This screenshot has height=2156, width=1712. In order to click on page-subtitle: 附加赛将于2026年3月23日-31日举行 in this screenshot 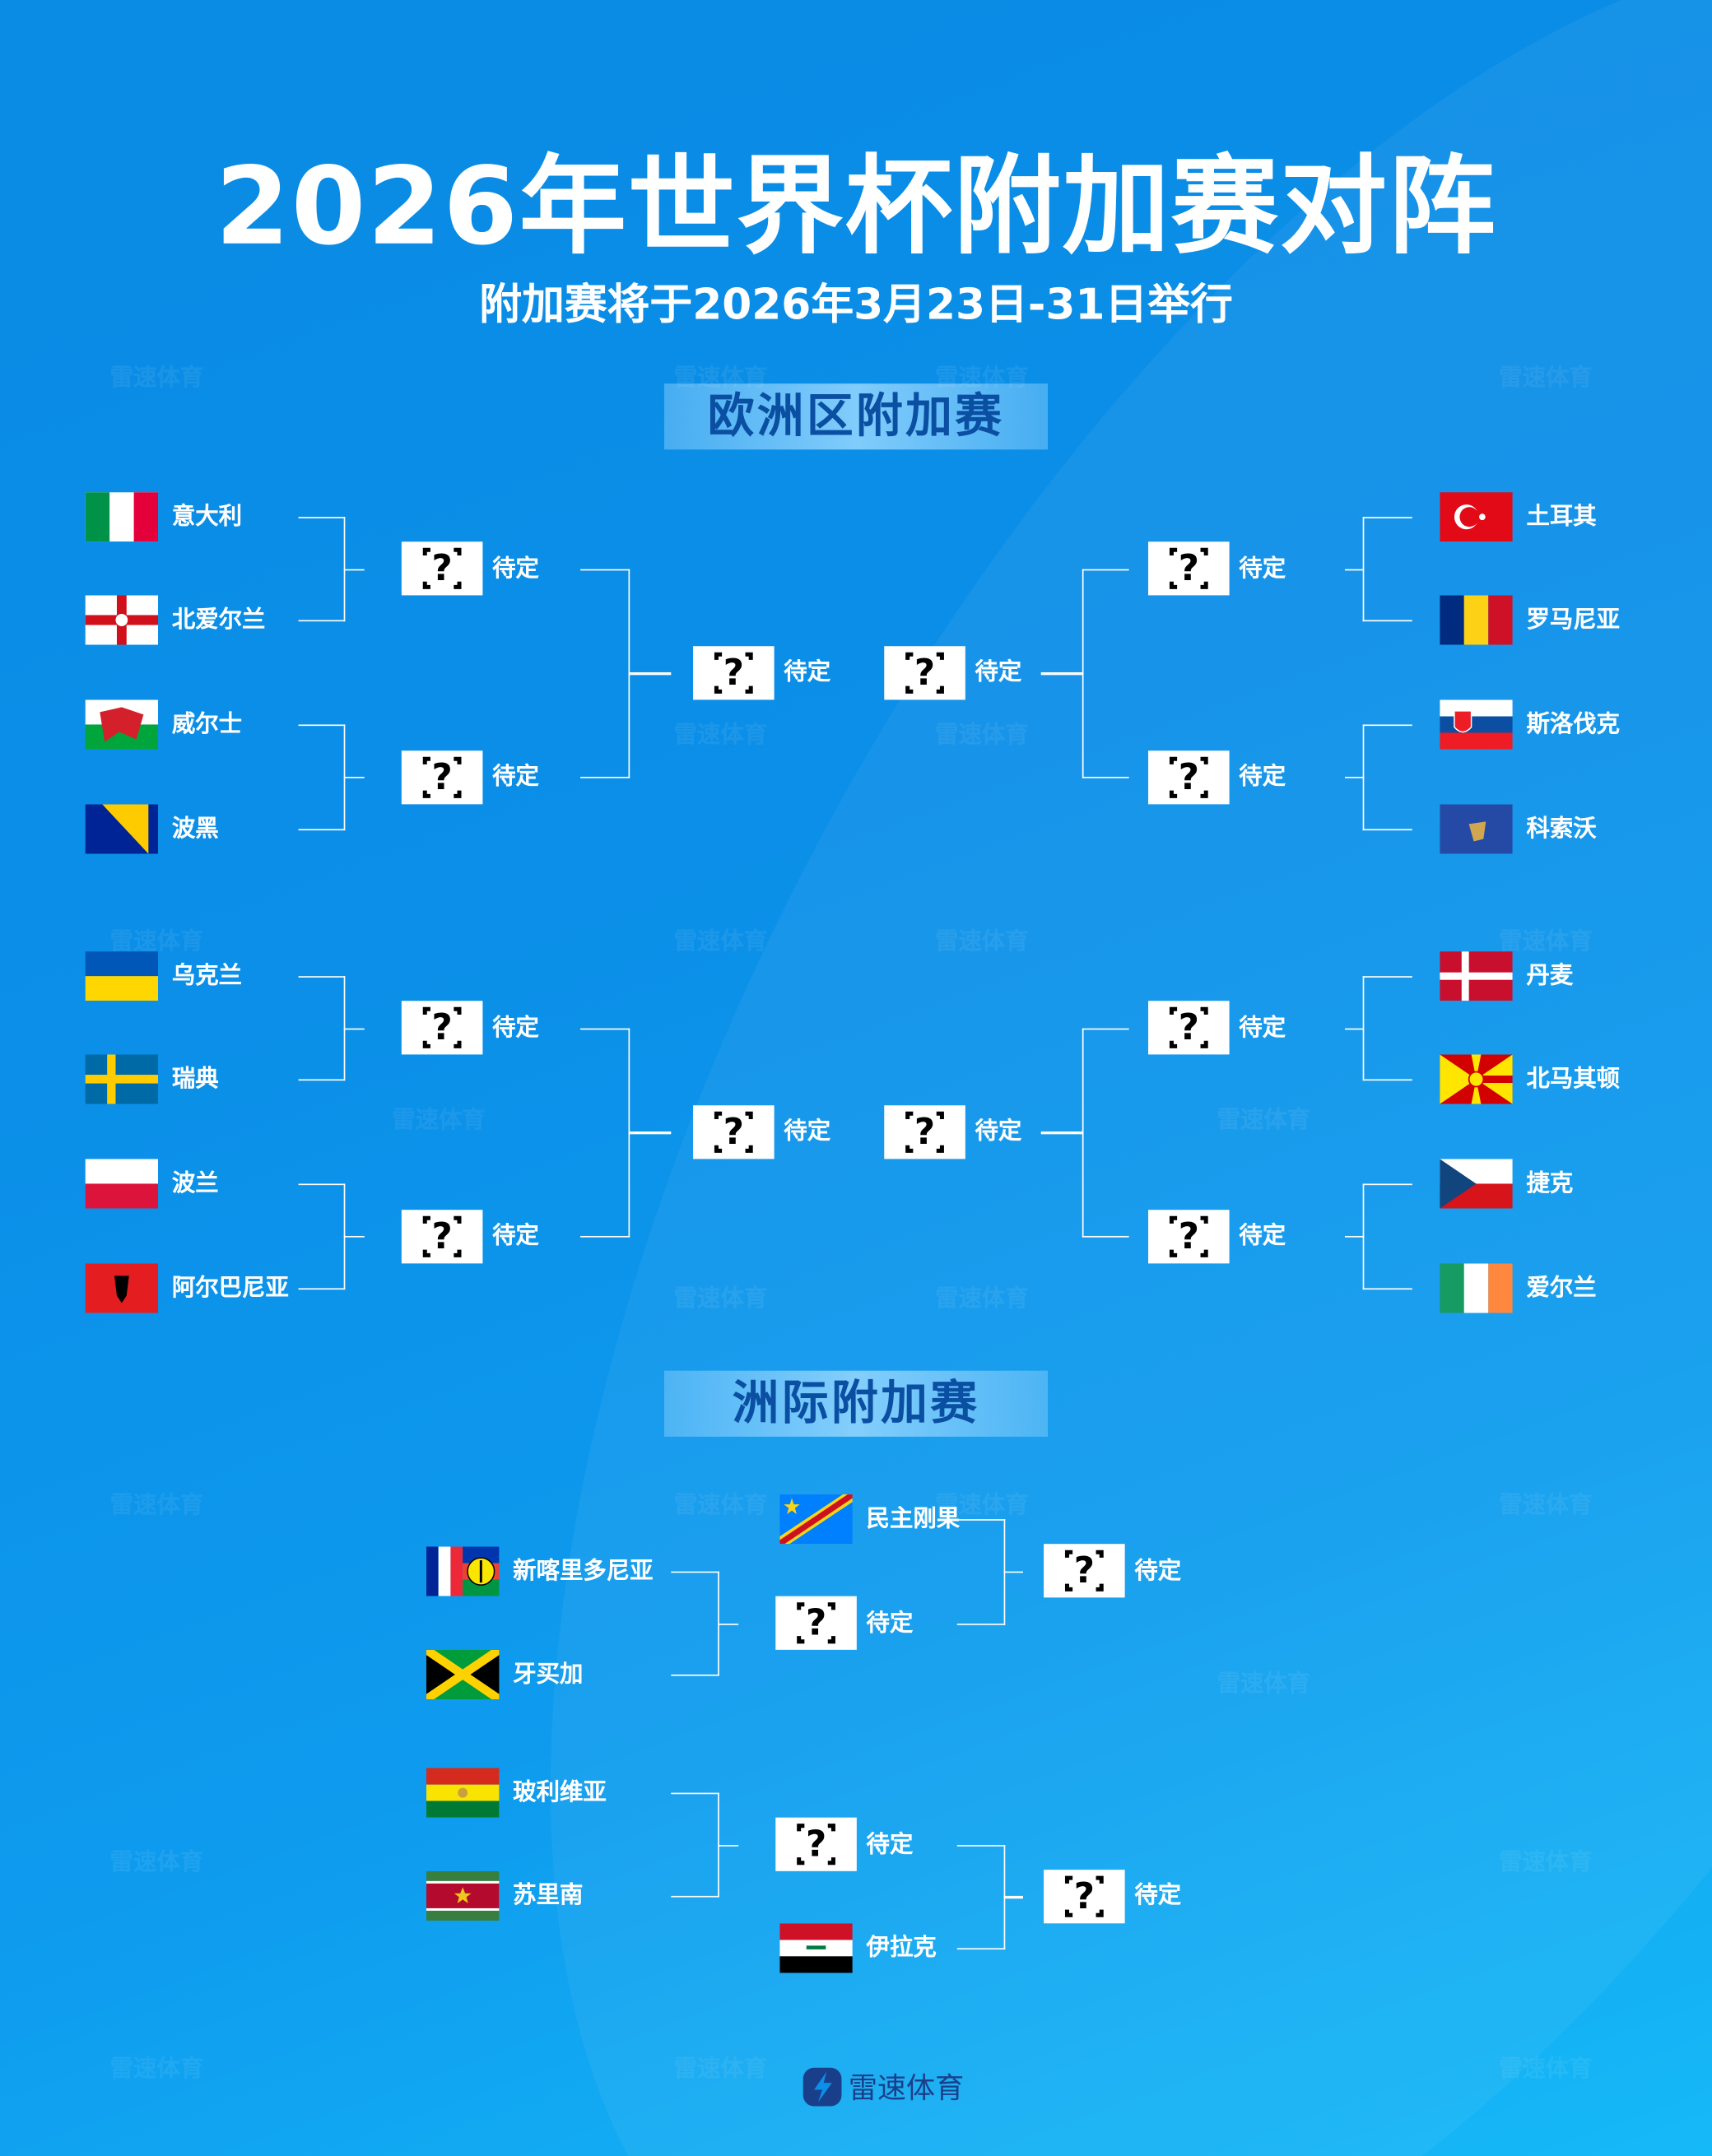, I will do `click(856, 305)`.